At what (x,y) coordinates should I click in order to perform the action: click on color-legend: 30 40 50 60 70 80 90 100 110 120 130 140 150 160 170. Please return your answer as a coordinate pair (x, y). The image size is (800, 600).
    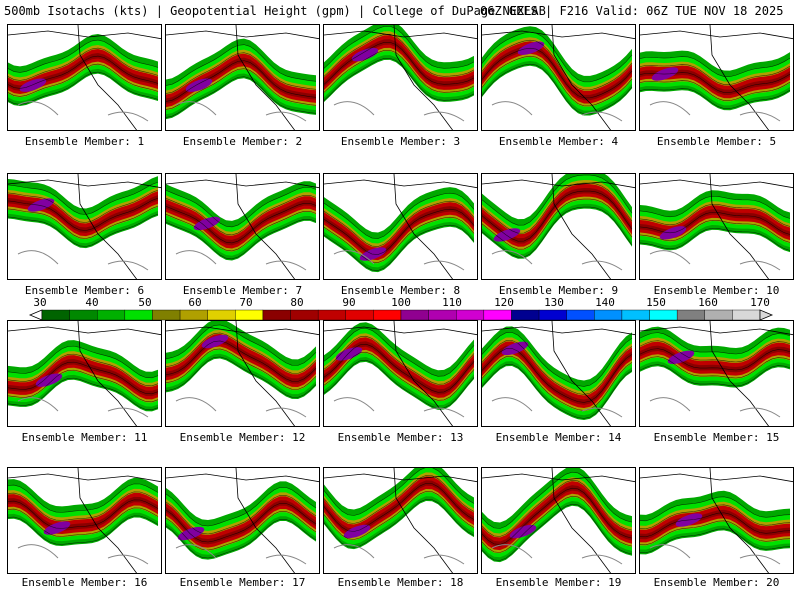
    Looking at the image, I should click on (400, 309).